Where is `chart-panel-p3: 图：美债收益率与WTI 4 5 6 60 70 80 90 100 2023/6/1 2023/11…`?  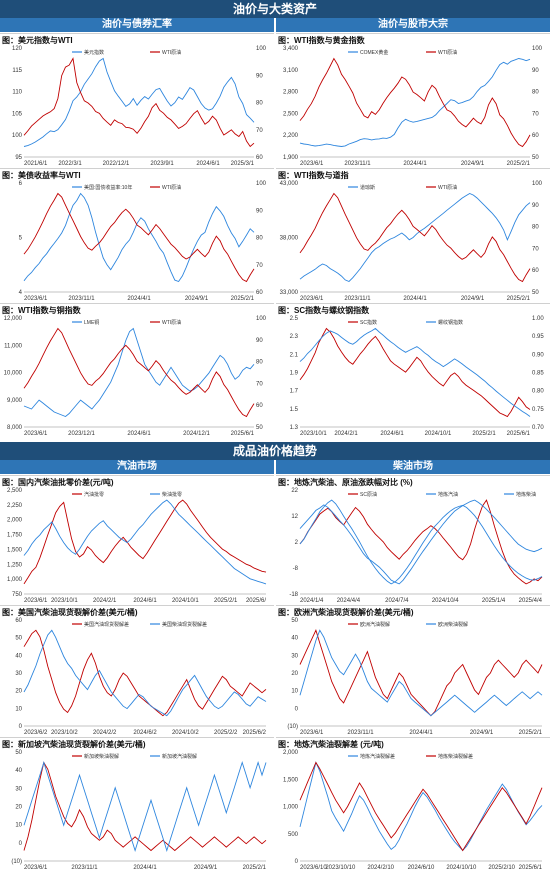 chart-panel-p3: 图：美债收益率与WTI 4 5 6 60 70 80 90 100 2023/6/1 2023/11… is located at coordinates (137, 236).